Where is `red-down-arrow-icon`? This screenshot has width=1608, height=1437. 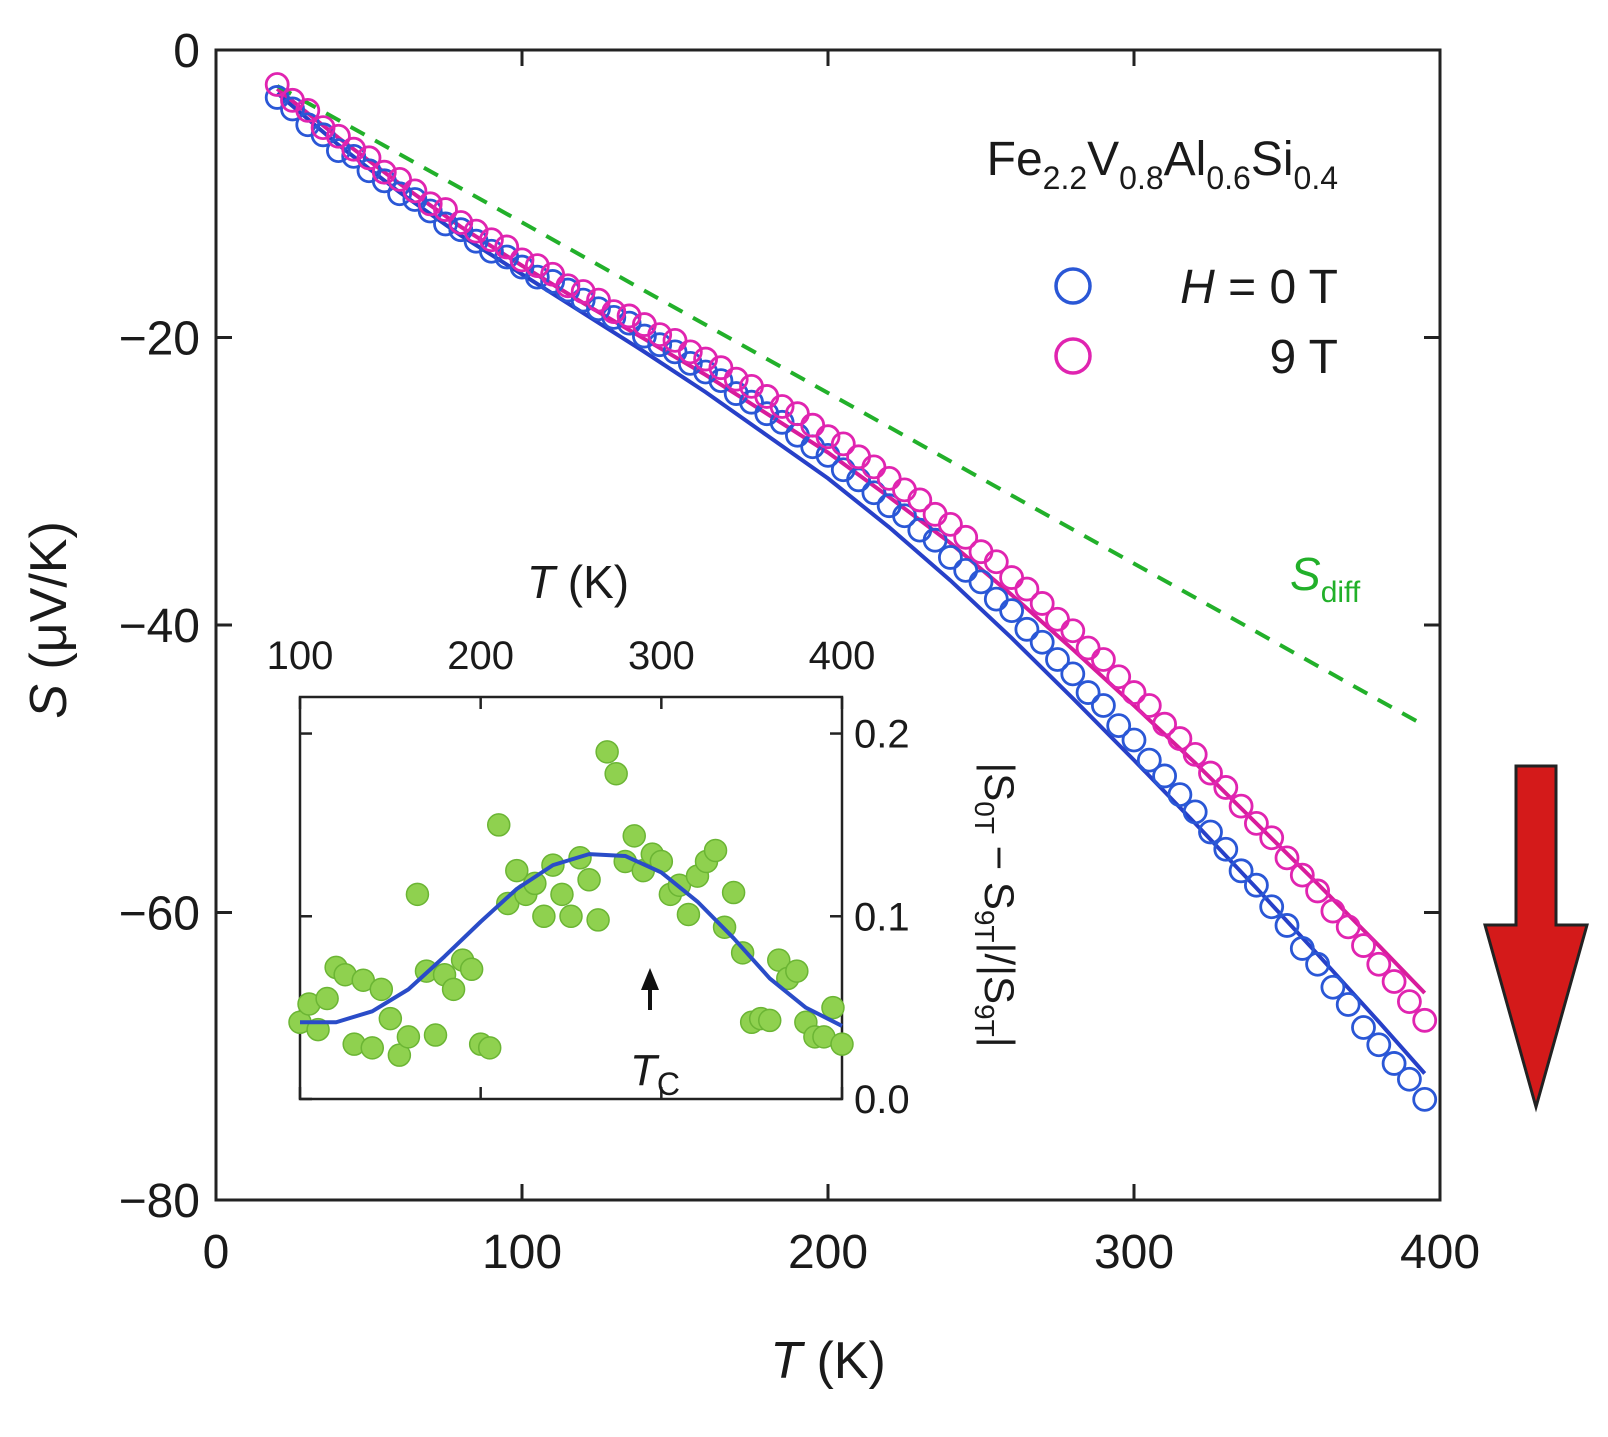
red-down-arrow-icon is located at coordinates (1536, 938).